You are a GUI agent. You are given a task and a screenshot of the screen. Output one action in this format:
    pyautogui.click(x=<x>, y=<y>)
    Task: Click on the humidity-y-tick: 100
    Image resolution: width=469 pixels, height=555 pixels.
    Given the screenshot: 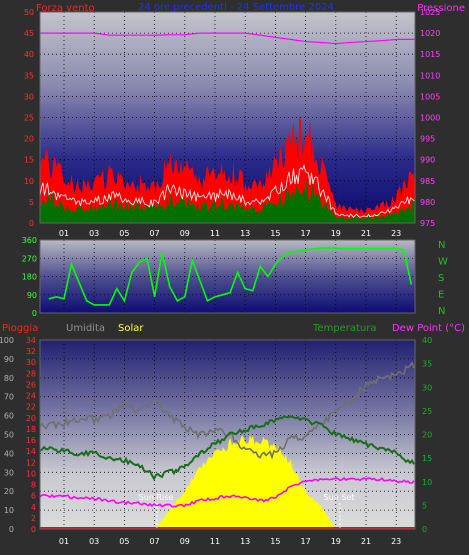 What is the action you would take?
    pyautogui.click(x=7, y=340)
    